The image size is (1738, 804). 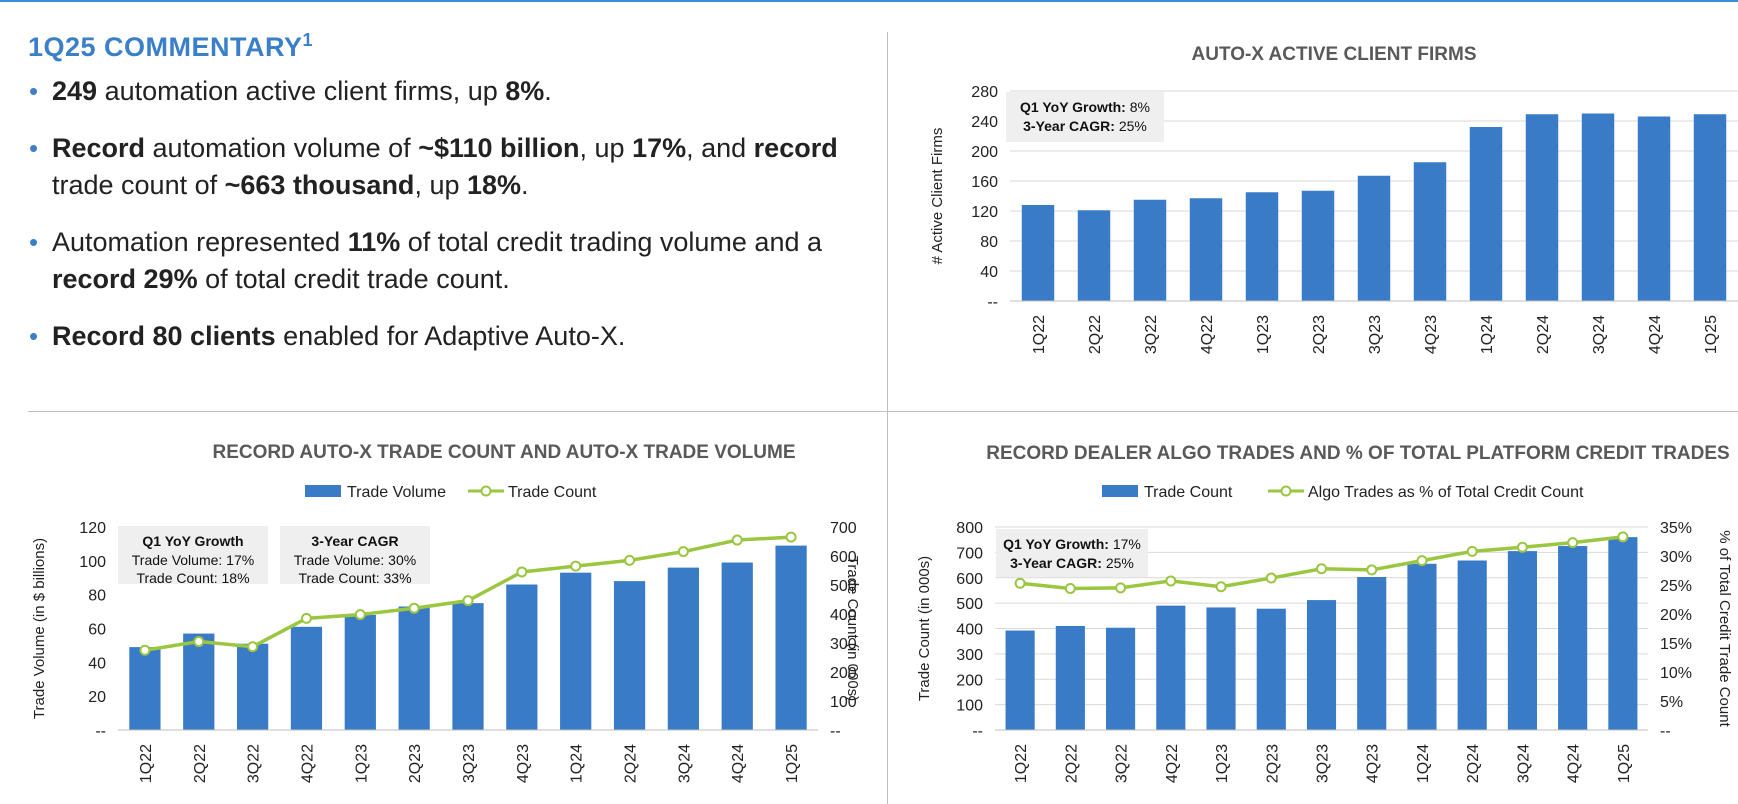 What do you see at coordinates (843, 702) in the screenshot?
I see `y2-tick-label: 100` at bounding box center [843, 702].